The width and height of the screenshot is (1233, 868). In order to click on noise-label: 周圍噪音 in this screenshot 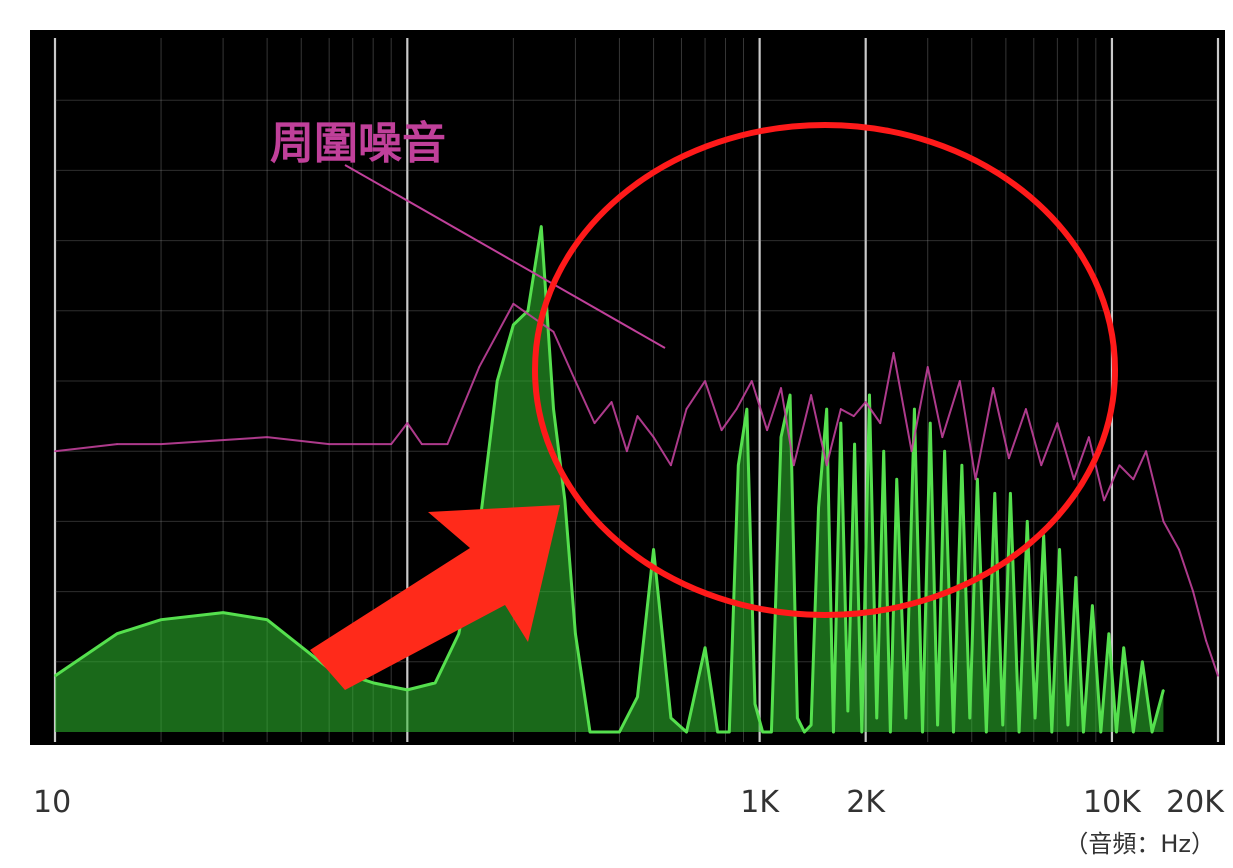, I will do `click(358, 143)`.